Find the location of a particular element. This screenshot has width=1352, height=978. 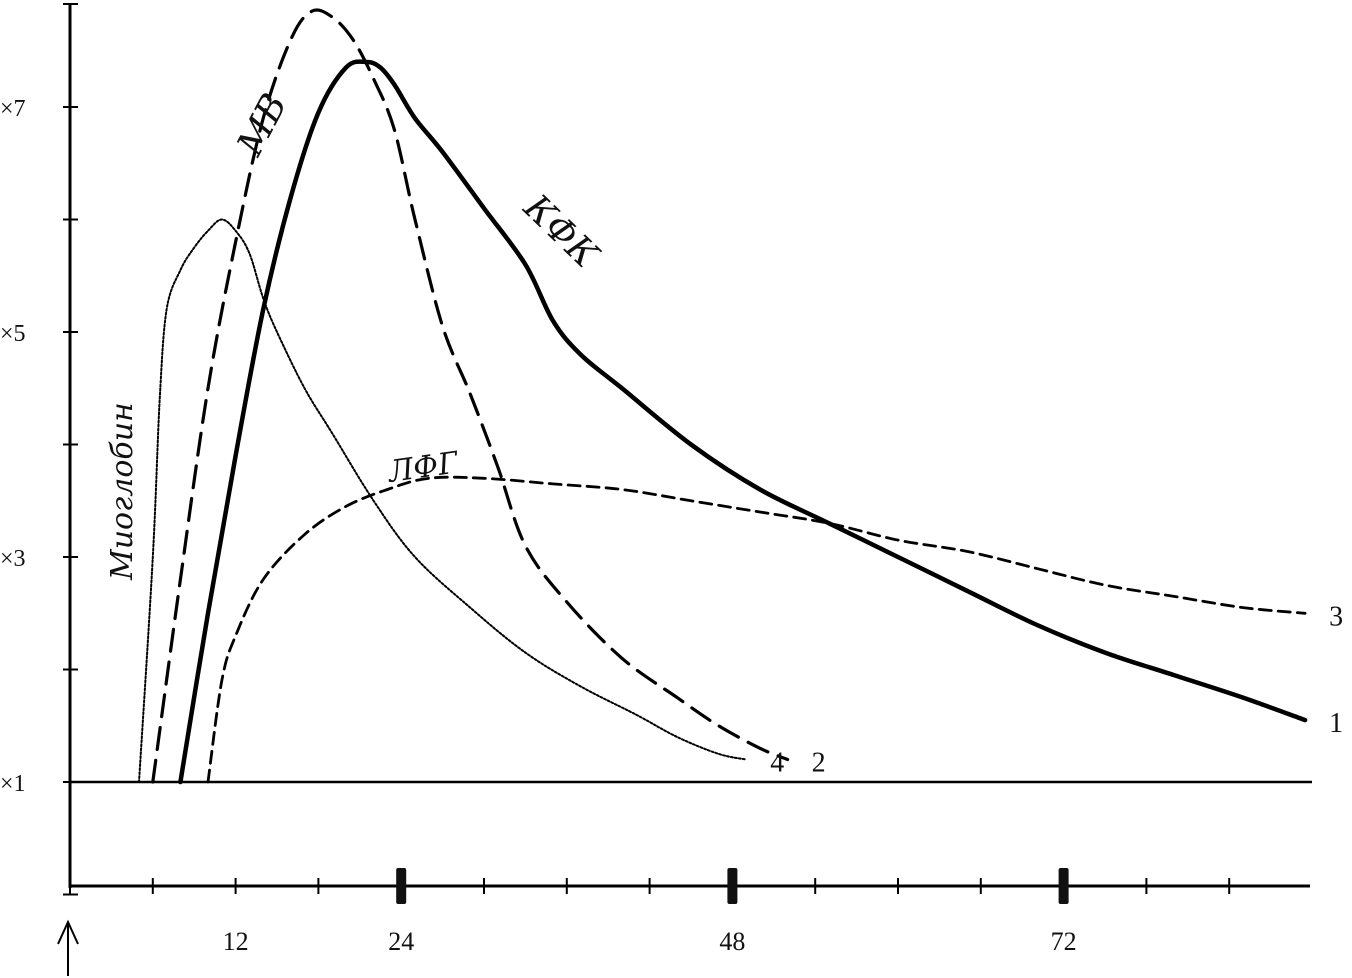

x-major-marks is located at coordinates (732, 886).